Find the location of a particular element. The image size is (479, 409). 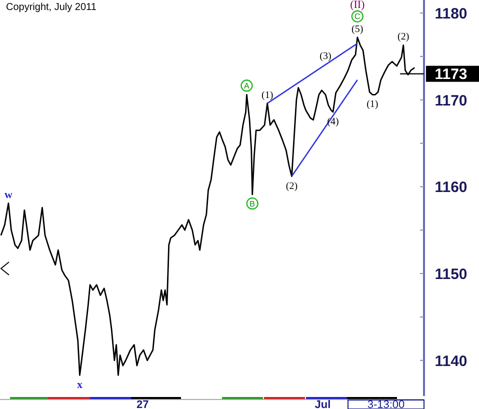

y-tick-label: 1140 is located at coordinates (451, 361).